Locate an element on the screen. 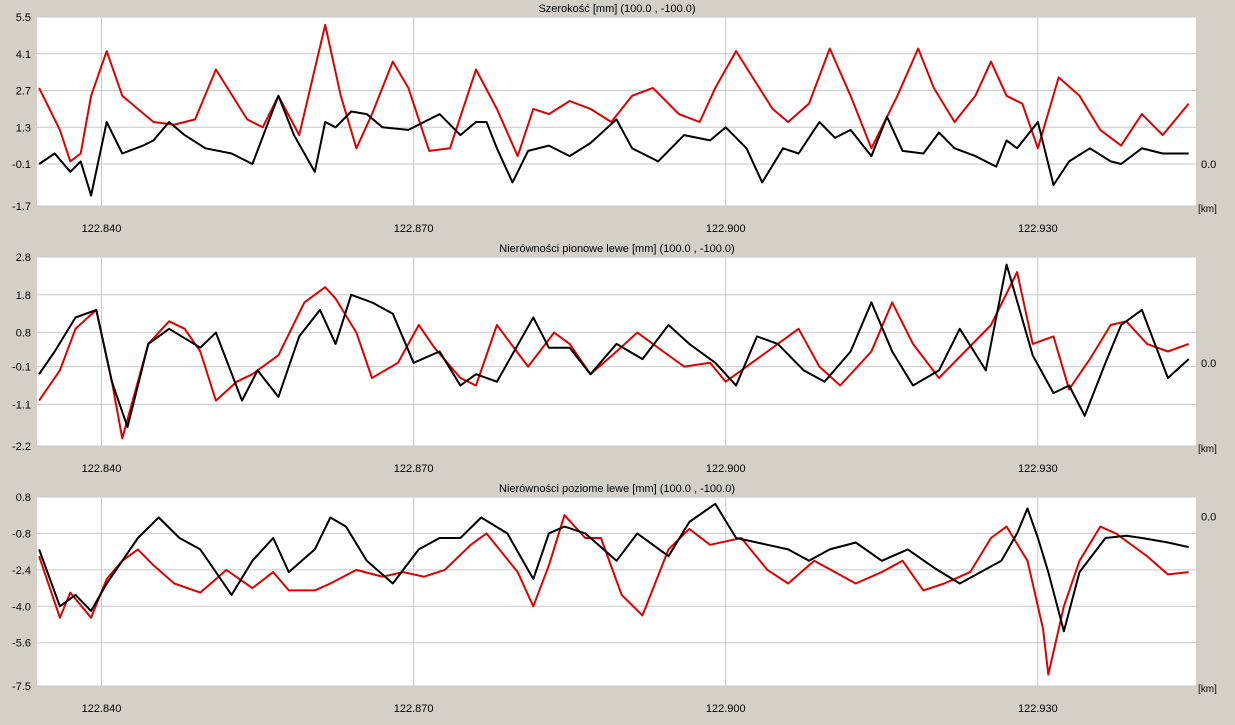 This screenshot has width=1235, height=725. y-tick-label: -4.0 is located at coordinates (21, 607).